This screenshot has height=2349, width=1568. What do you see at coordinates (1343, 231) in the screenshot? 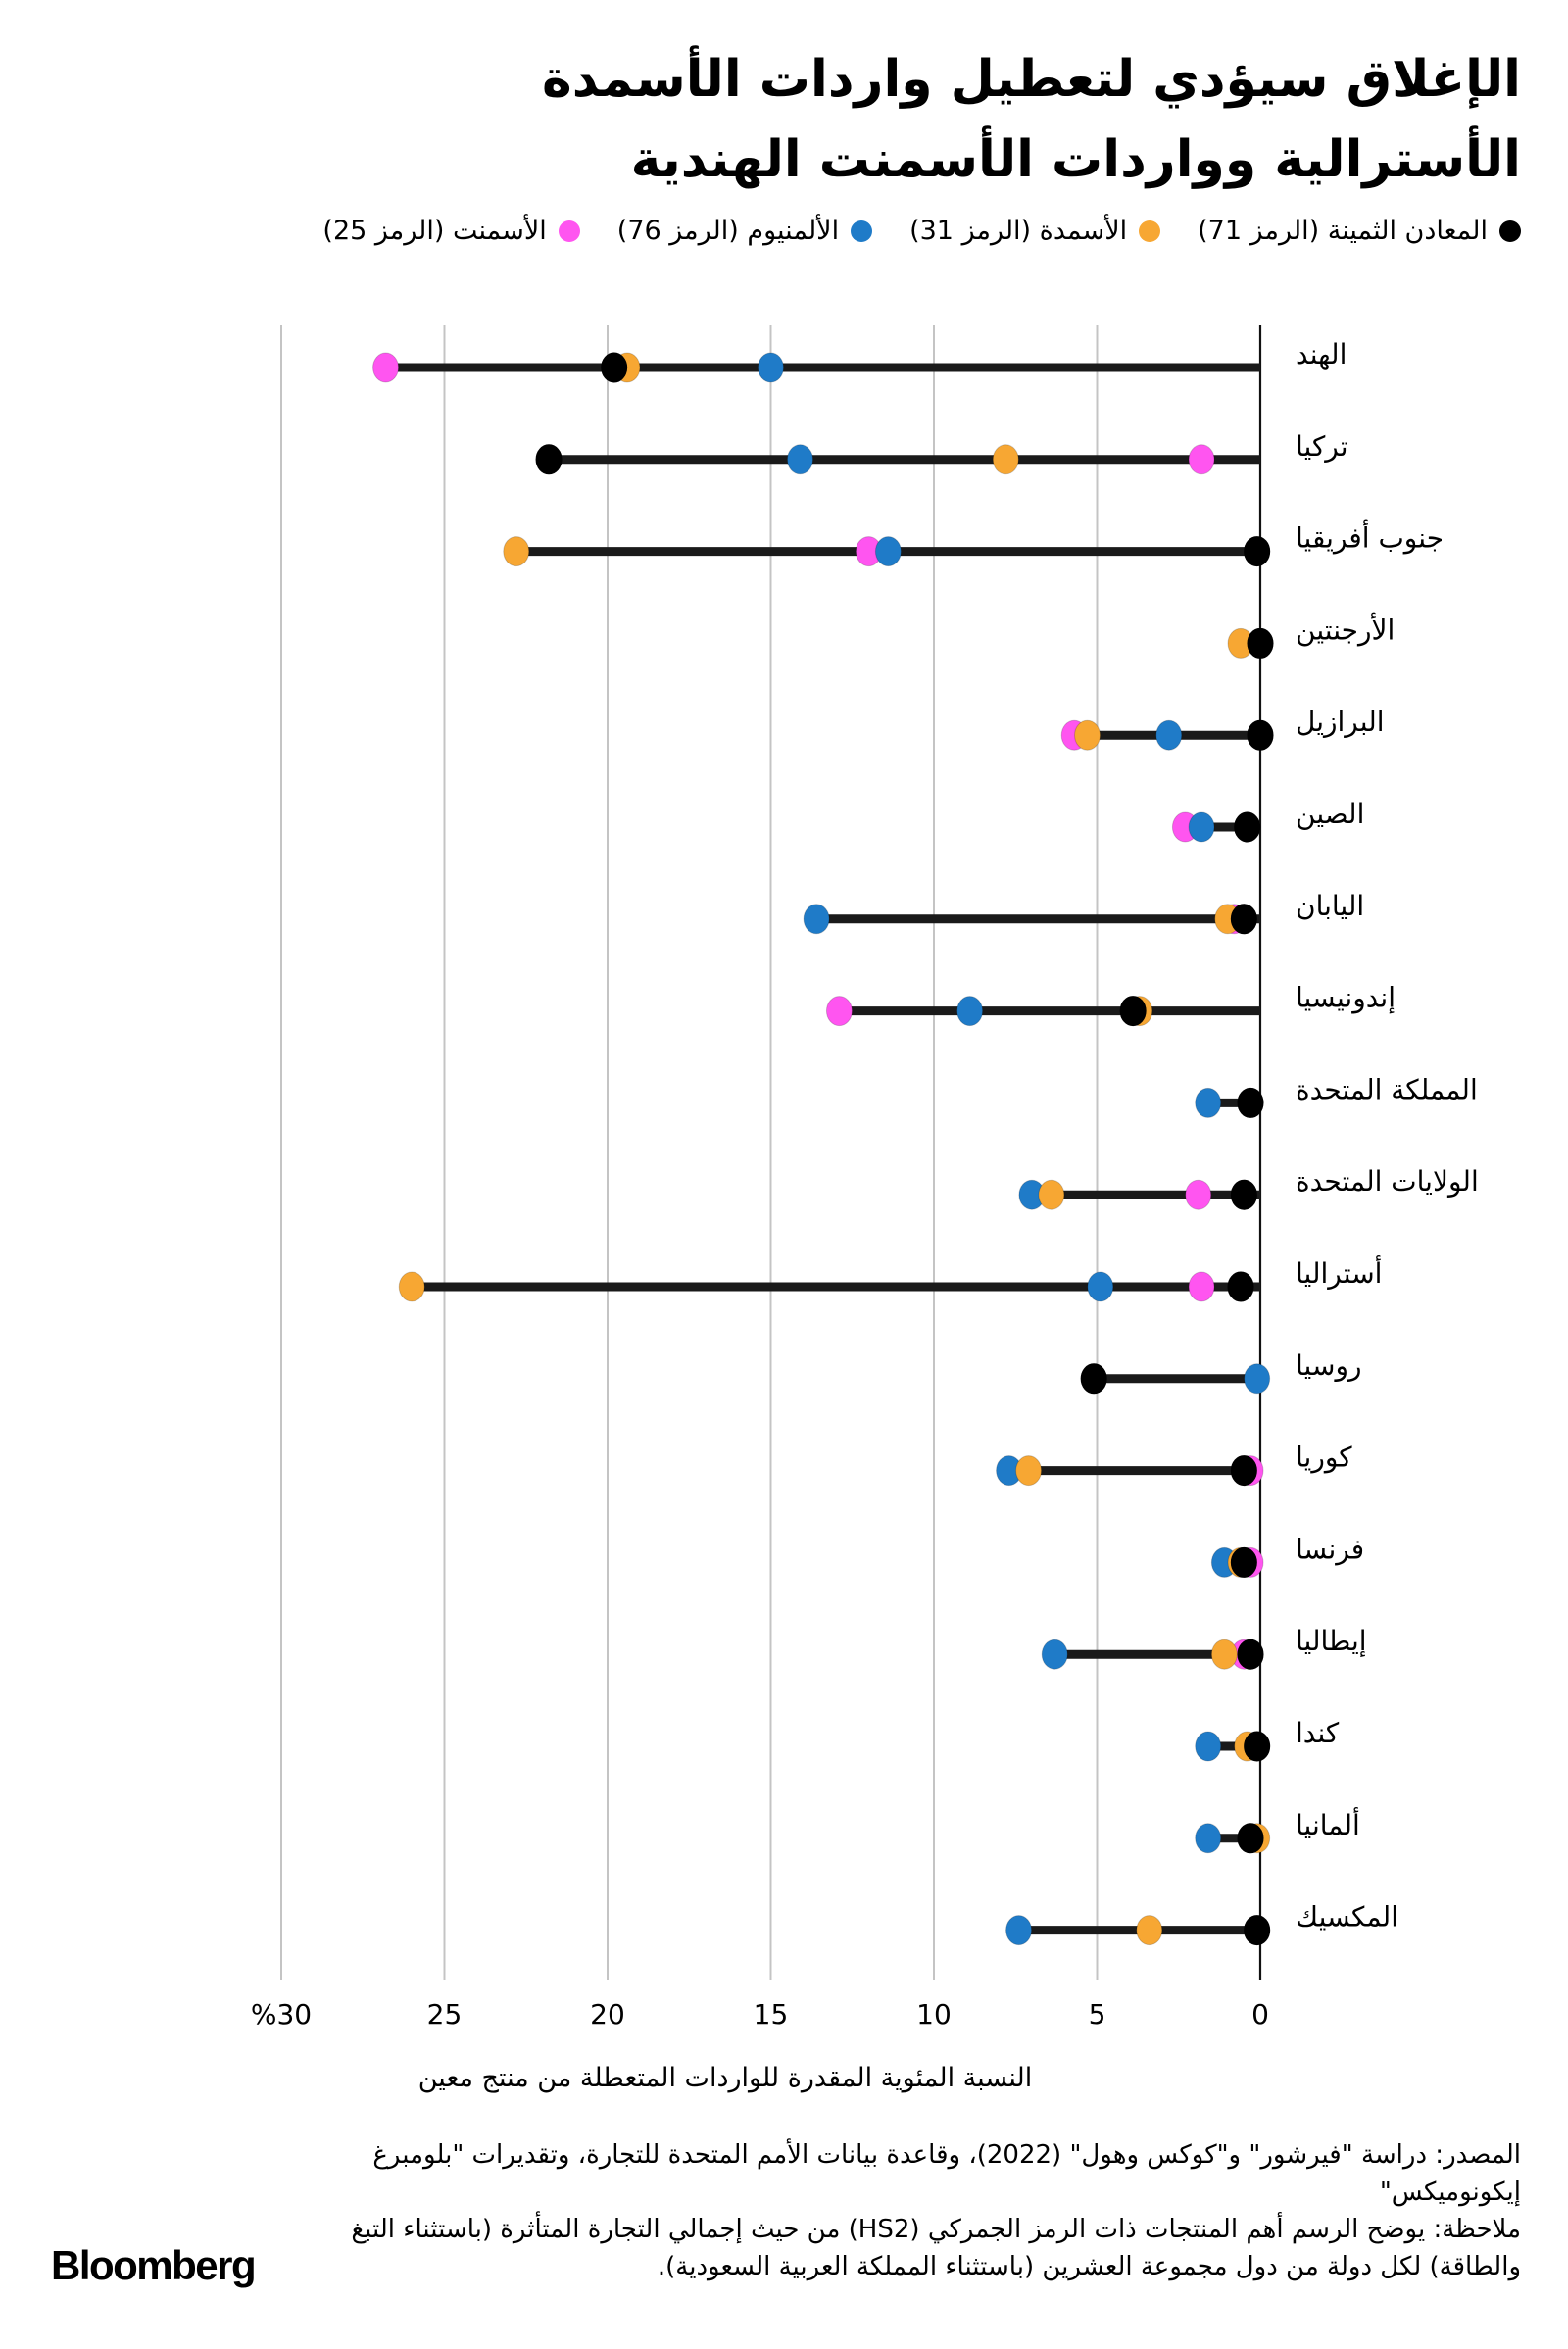
I see `legend-label: المعادن الثمينة (الرمز 71)` at bounding box center [1343, 231].